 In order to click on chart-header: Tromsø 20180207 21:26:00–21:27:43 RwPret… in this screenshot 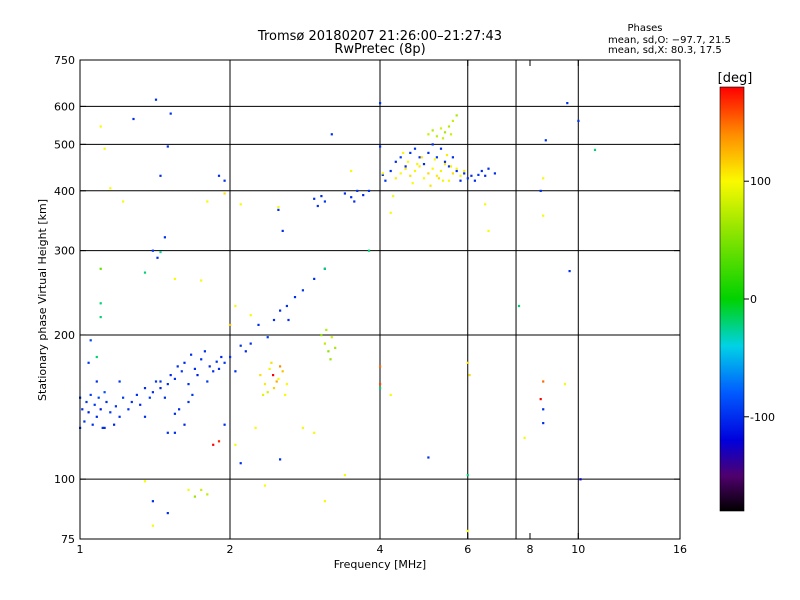, I will do `click(494, 40)`.